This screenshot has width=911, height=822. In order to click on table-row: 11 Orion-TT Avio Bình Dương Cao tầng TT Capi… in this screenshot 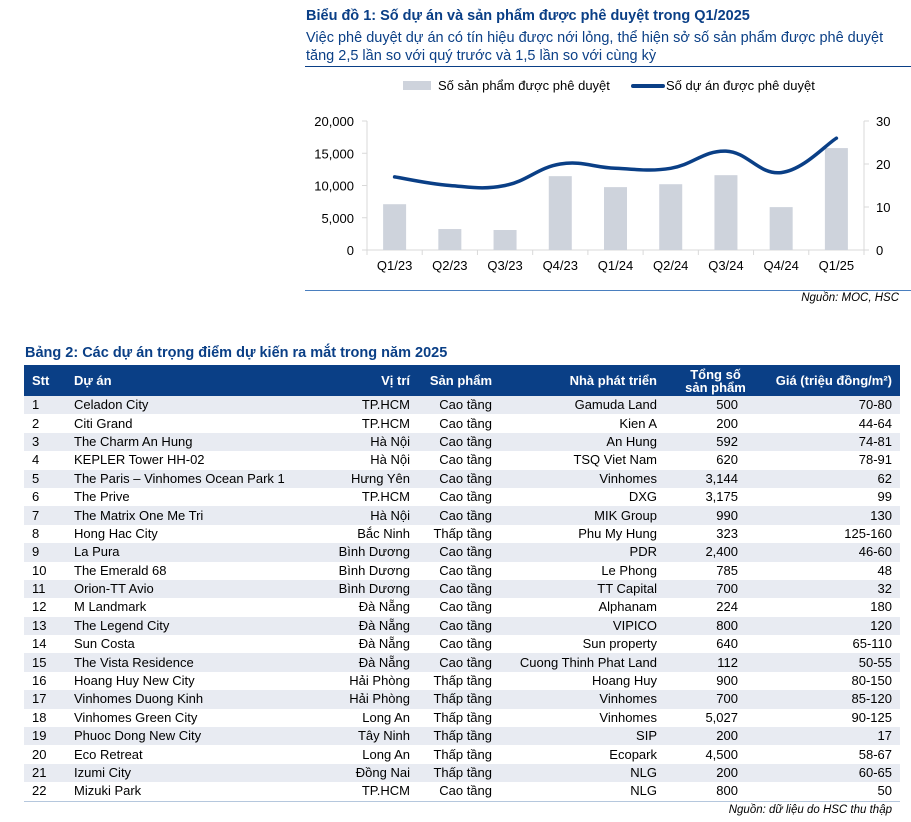, I will do `click(462, 589)`.